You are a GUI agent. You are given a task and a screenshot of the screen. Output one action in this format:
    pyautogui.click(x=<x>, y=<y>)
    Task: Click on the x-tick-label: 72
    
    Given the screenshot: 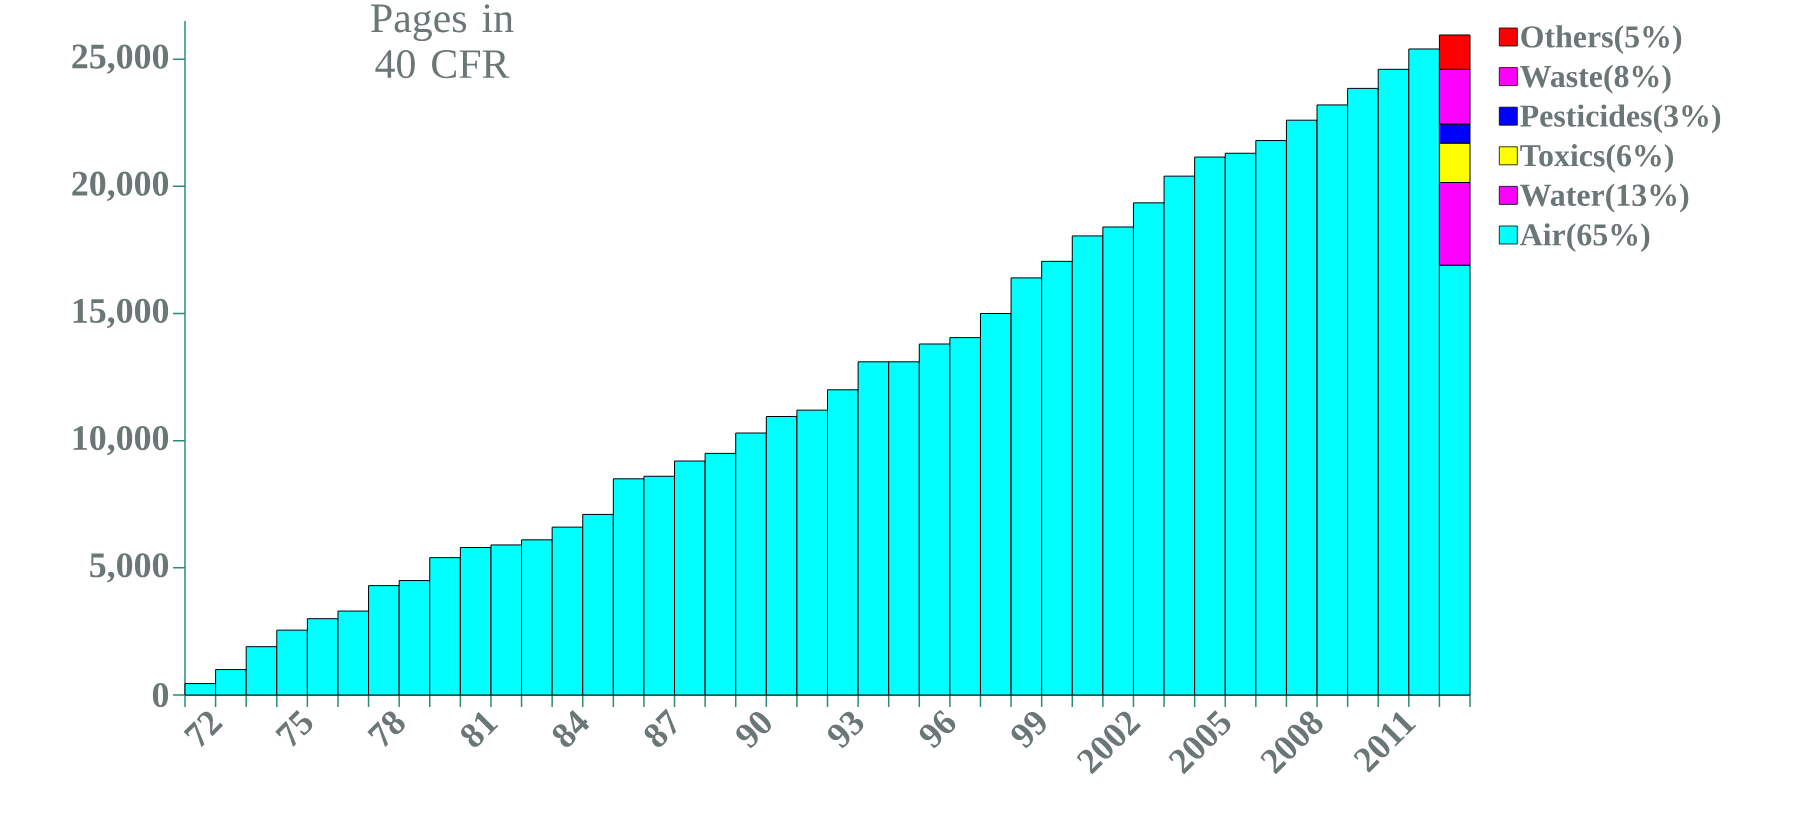 What is the action you would take?
    pyautogui.click(x=203, y=729)
    